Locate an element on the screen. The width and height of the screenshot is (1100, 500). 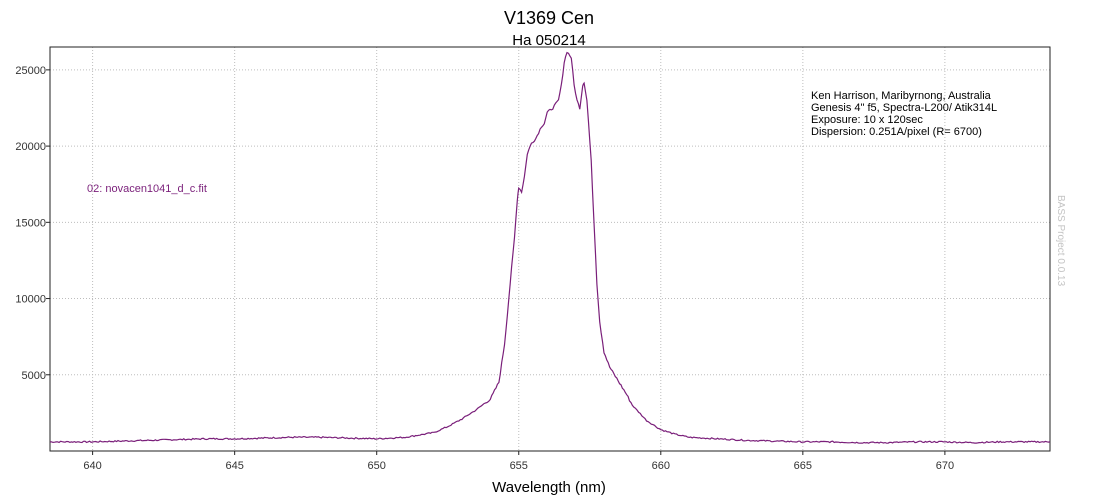
x-axis-ticks: 640 645 650 655 660 665 670 is located at coordinates (518, 461).